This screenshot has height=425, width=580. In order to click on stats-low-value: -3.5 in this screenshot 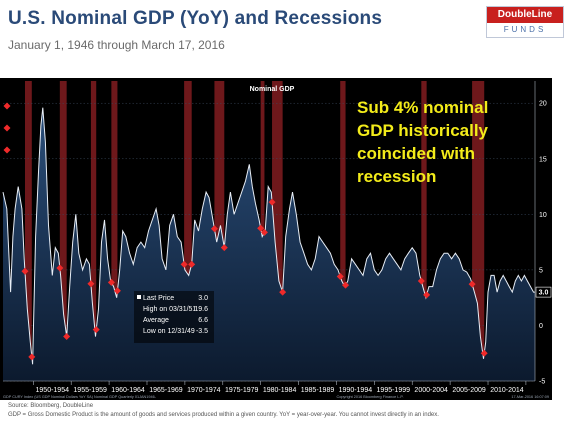, I will do `click(202, 331)`.